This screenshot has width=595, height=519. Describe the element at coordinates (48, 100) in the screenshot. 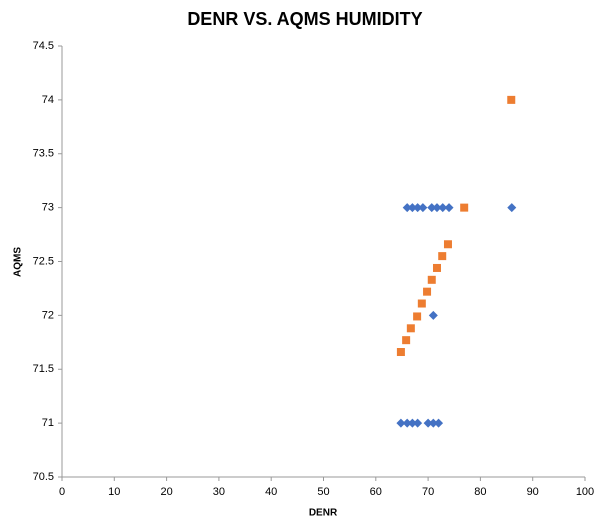

I see `y-tick-label: 74` at that location.